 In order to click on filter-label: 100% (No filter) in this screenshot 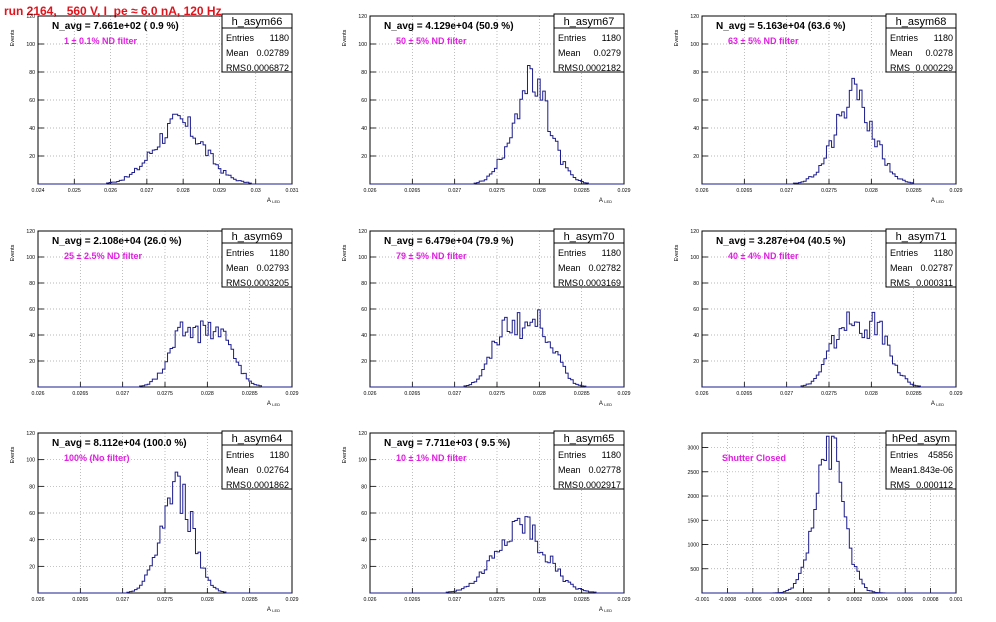, I will do `click(97, 458)`.